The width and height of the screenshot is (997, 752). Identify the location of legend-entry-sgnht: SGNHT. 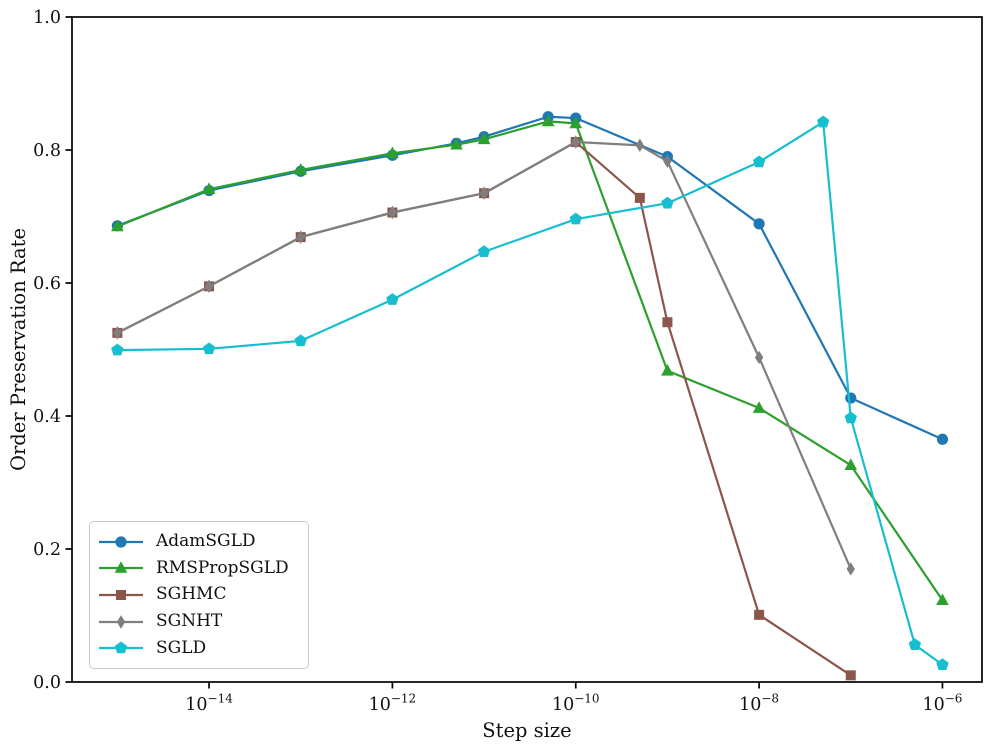
(202, 622).